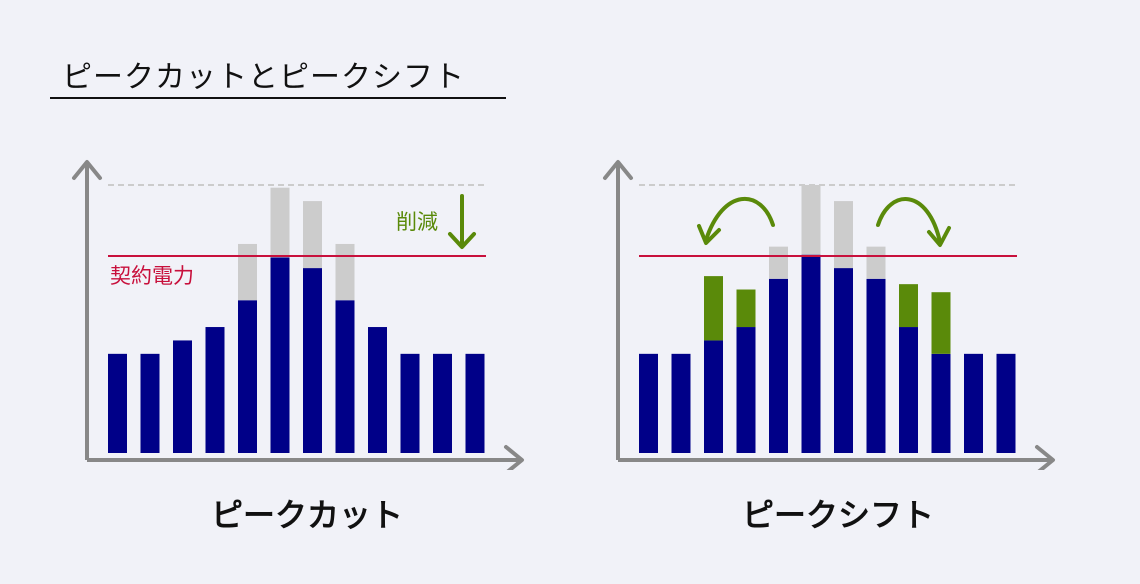  I want to click on shift-left-arrow-icon, so click(736, 221).